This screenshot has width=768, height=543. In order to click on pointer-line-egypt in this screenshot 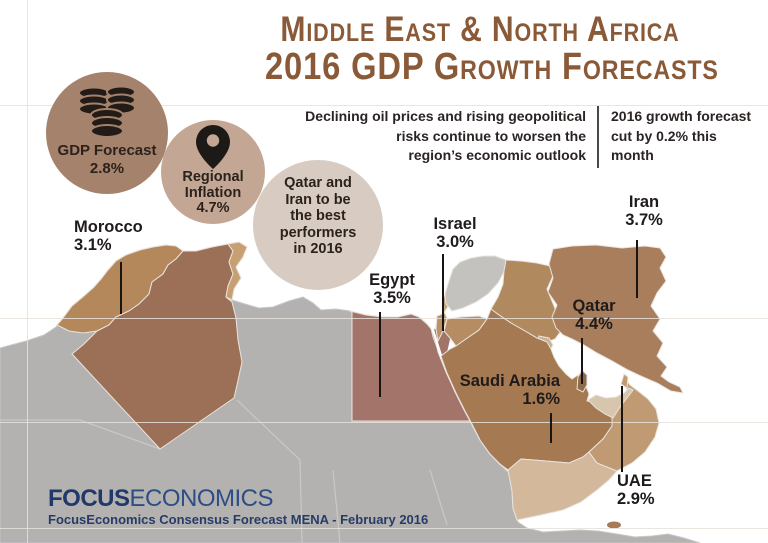, I will do `click(380, 354)`.